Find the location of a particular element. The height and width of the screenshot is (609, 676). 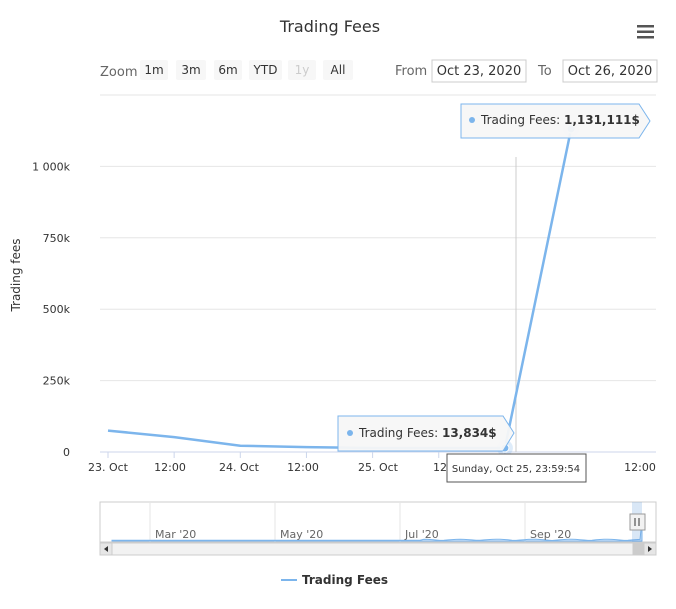

to-label: To is located at coordinates (544, 71).